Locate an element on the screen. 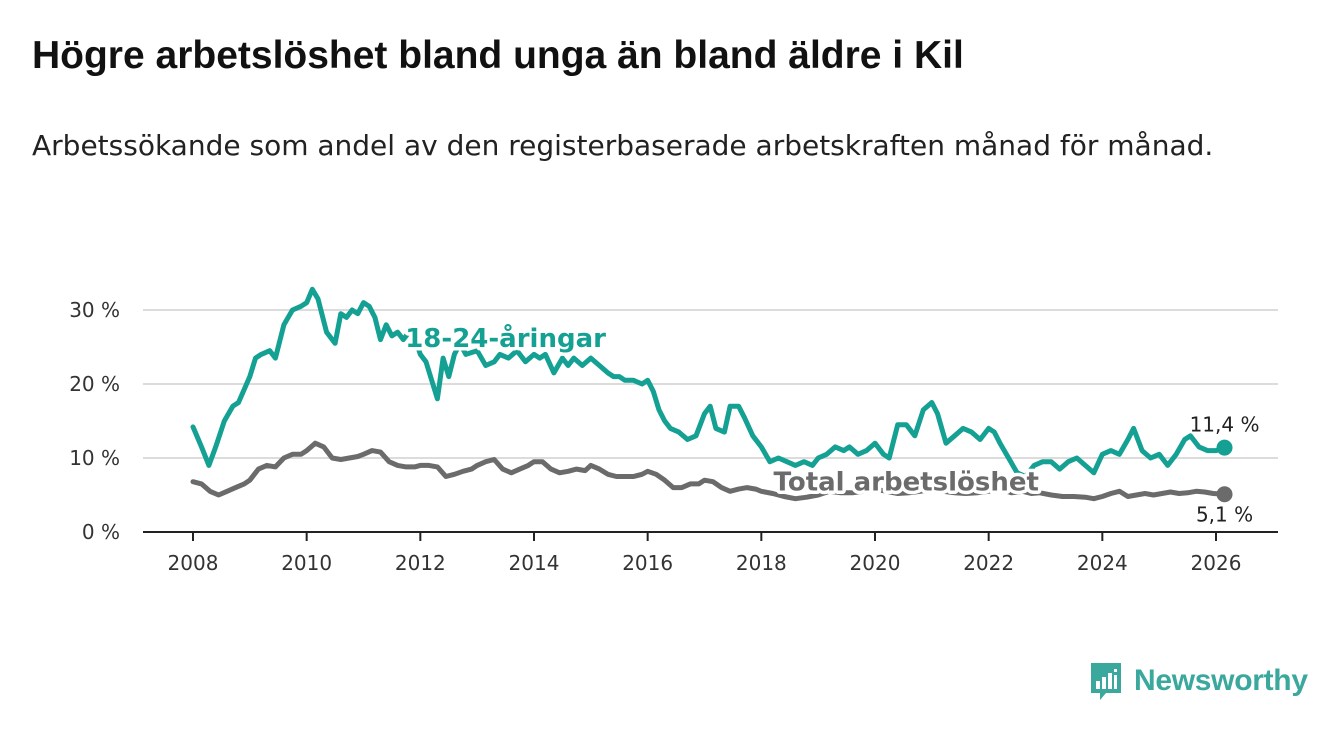 The height and width of the screenshot is (734, 1340). y-tick-label: 20 % is located at coordinates (94, 384).